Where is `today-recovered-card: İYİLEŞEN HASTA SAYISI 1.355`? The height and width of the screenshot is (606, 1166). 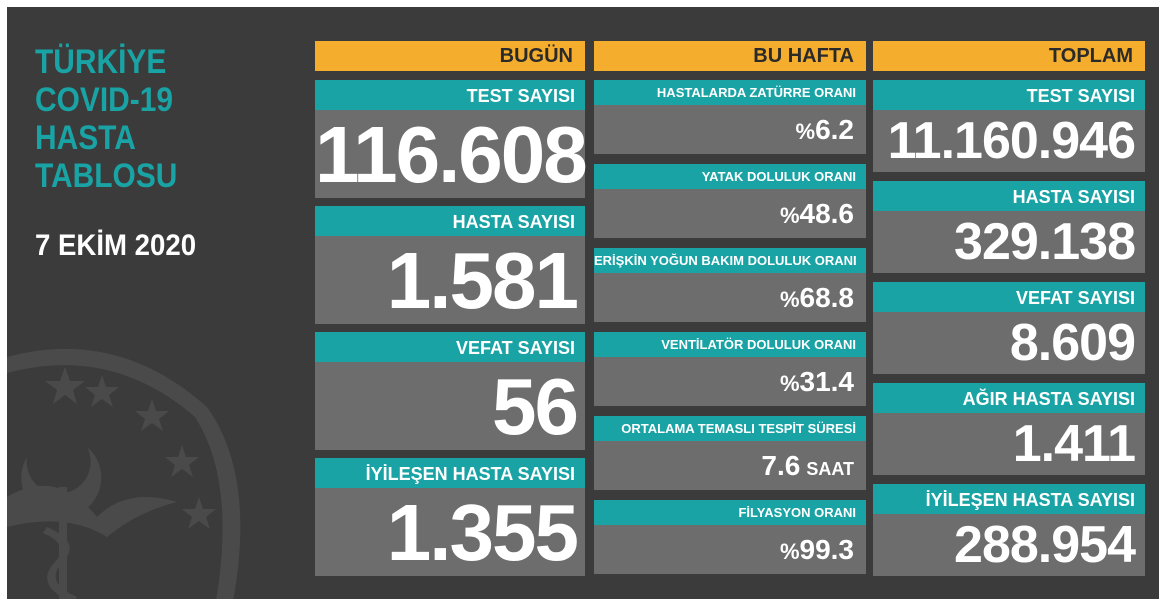
today-recovered-card: İYİLEŞEN HASTA SAYISI 1.355 is located at coordinates (450, 517).